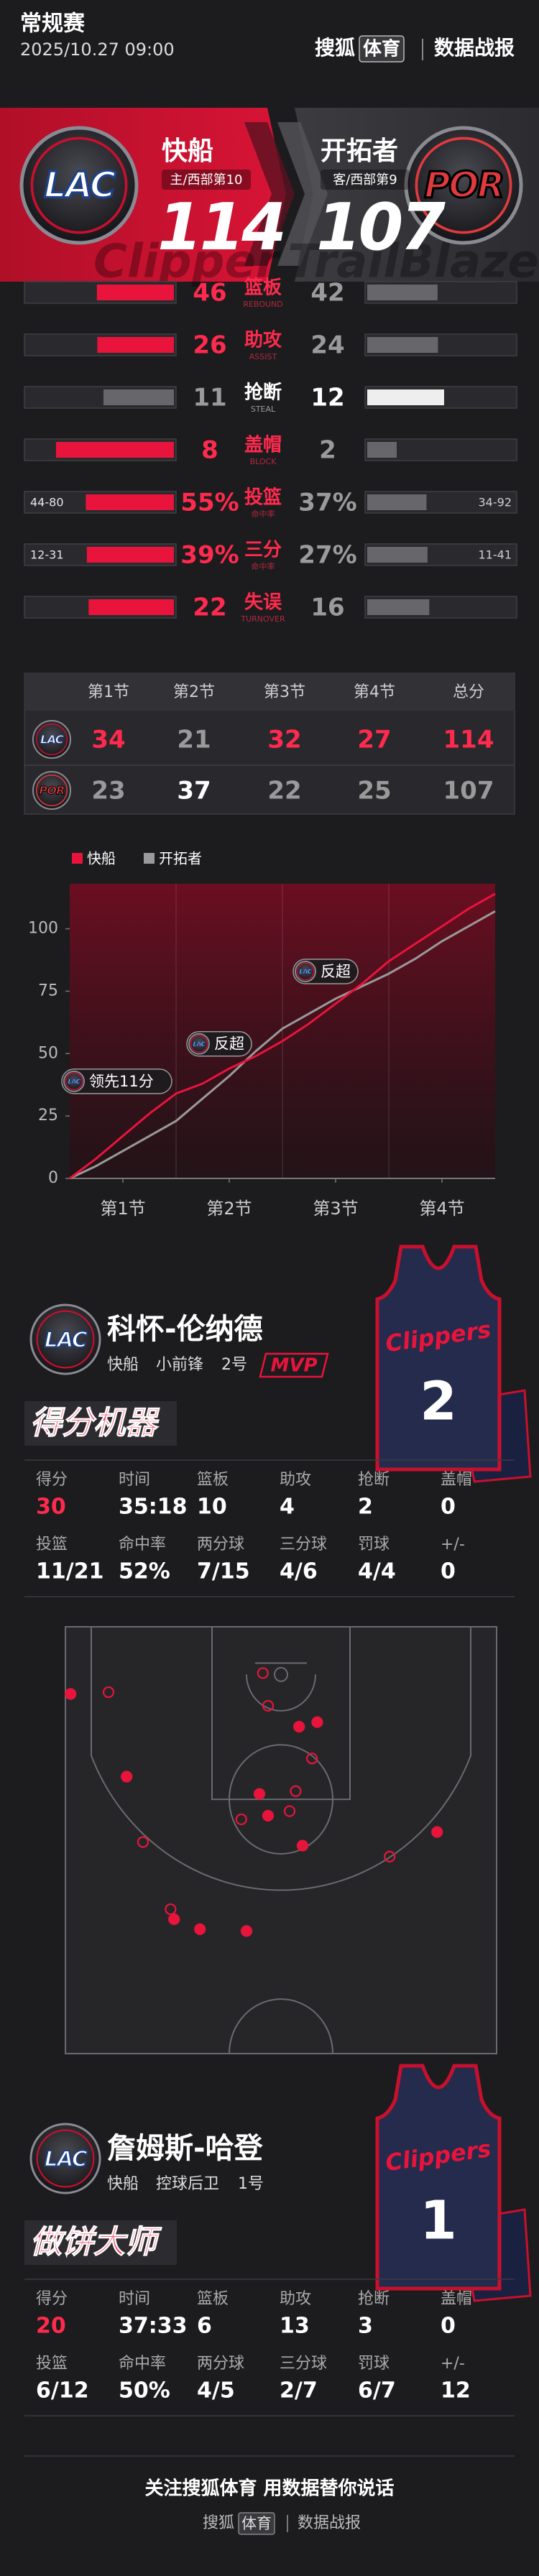 This screenshot has height=2576, width=539. Describe the element at coordinates (220, 2364) in the screenshot. I see `stat-label: 两分球` at that location.